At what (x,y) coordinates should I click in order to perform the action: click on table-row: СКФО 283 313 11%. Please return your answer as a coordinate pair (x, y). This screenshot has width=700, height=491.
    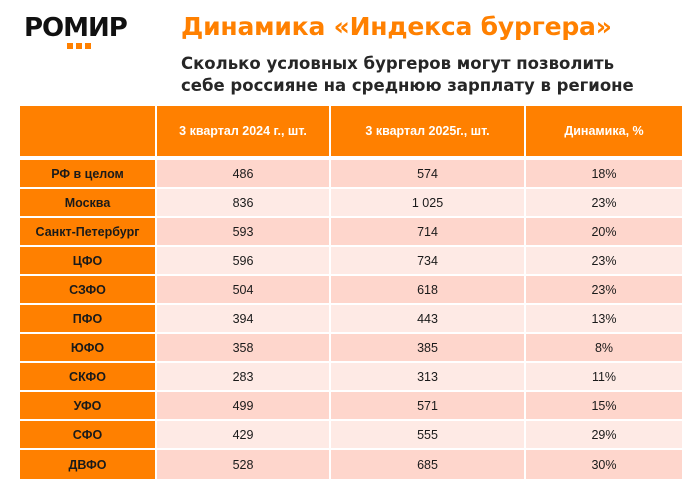
    Looking at the image, I should click on (351, 377).